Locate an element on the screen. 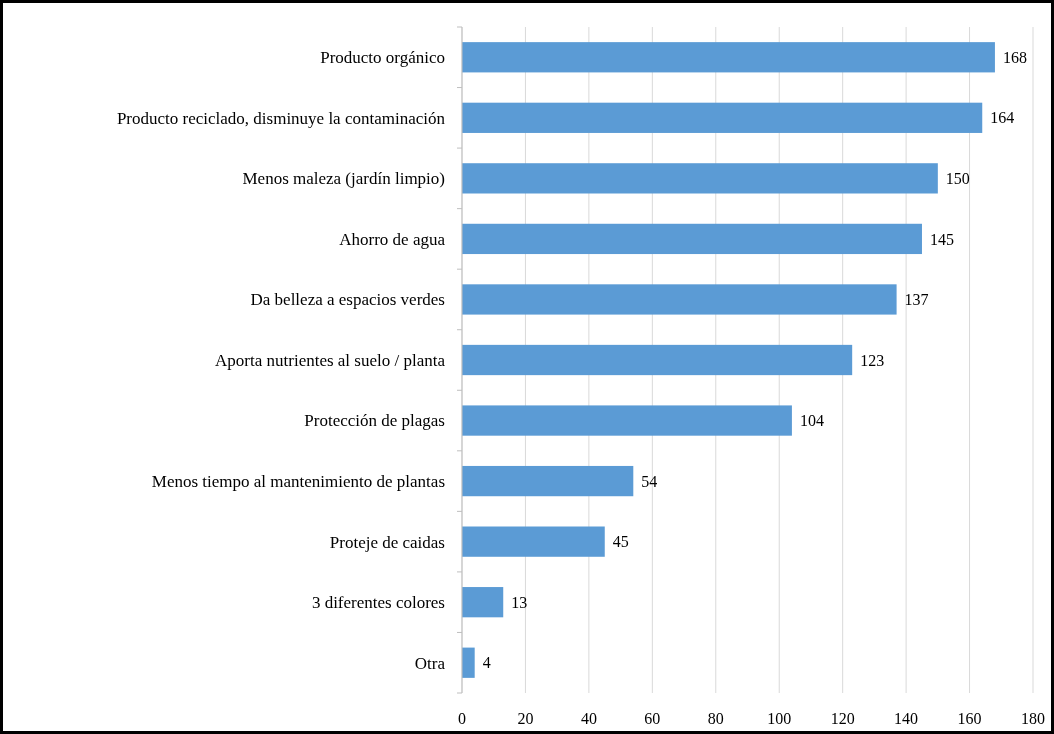 Image resolution: width=1054 pixels, height=734 pixels. y-tick-label: Menos tiempo al mantenimiento de plantas is located at coordinates (298, 482).